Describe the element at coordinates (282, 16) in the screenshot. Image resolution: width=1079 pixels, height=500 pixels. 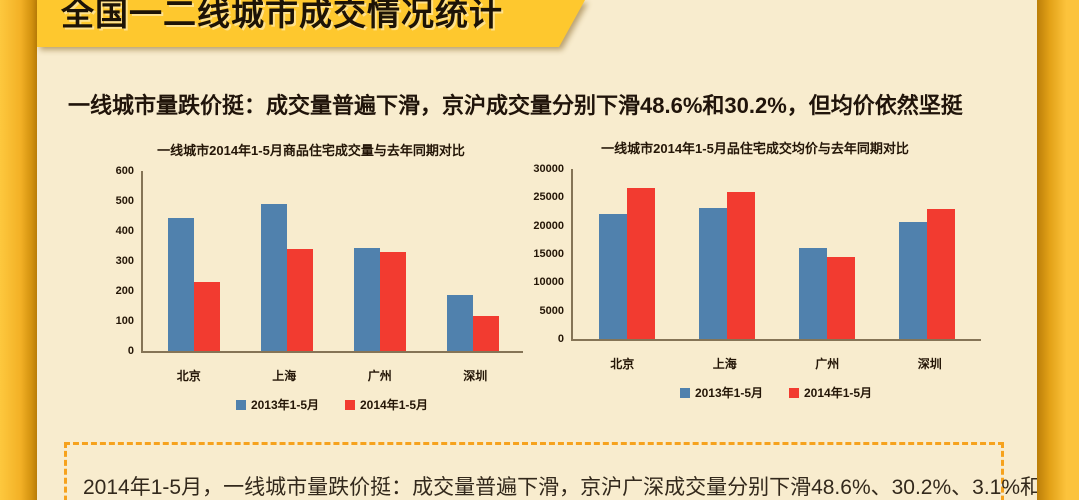
I see `section-title: 全国一二线城市成交情况统计` at that location.